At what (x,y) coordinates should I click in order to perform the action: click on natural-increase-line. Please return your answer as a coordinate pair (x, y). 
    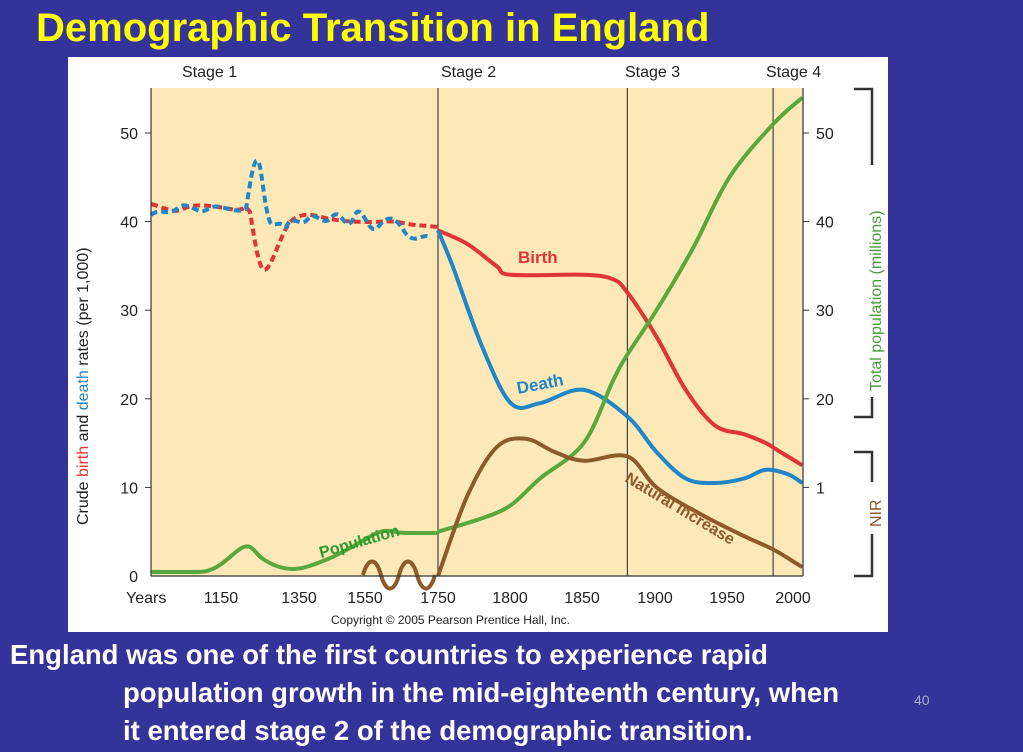
    Looking at the image, I should click on (620, 506).